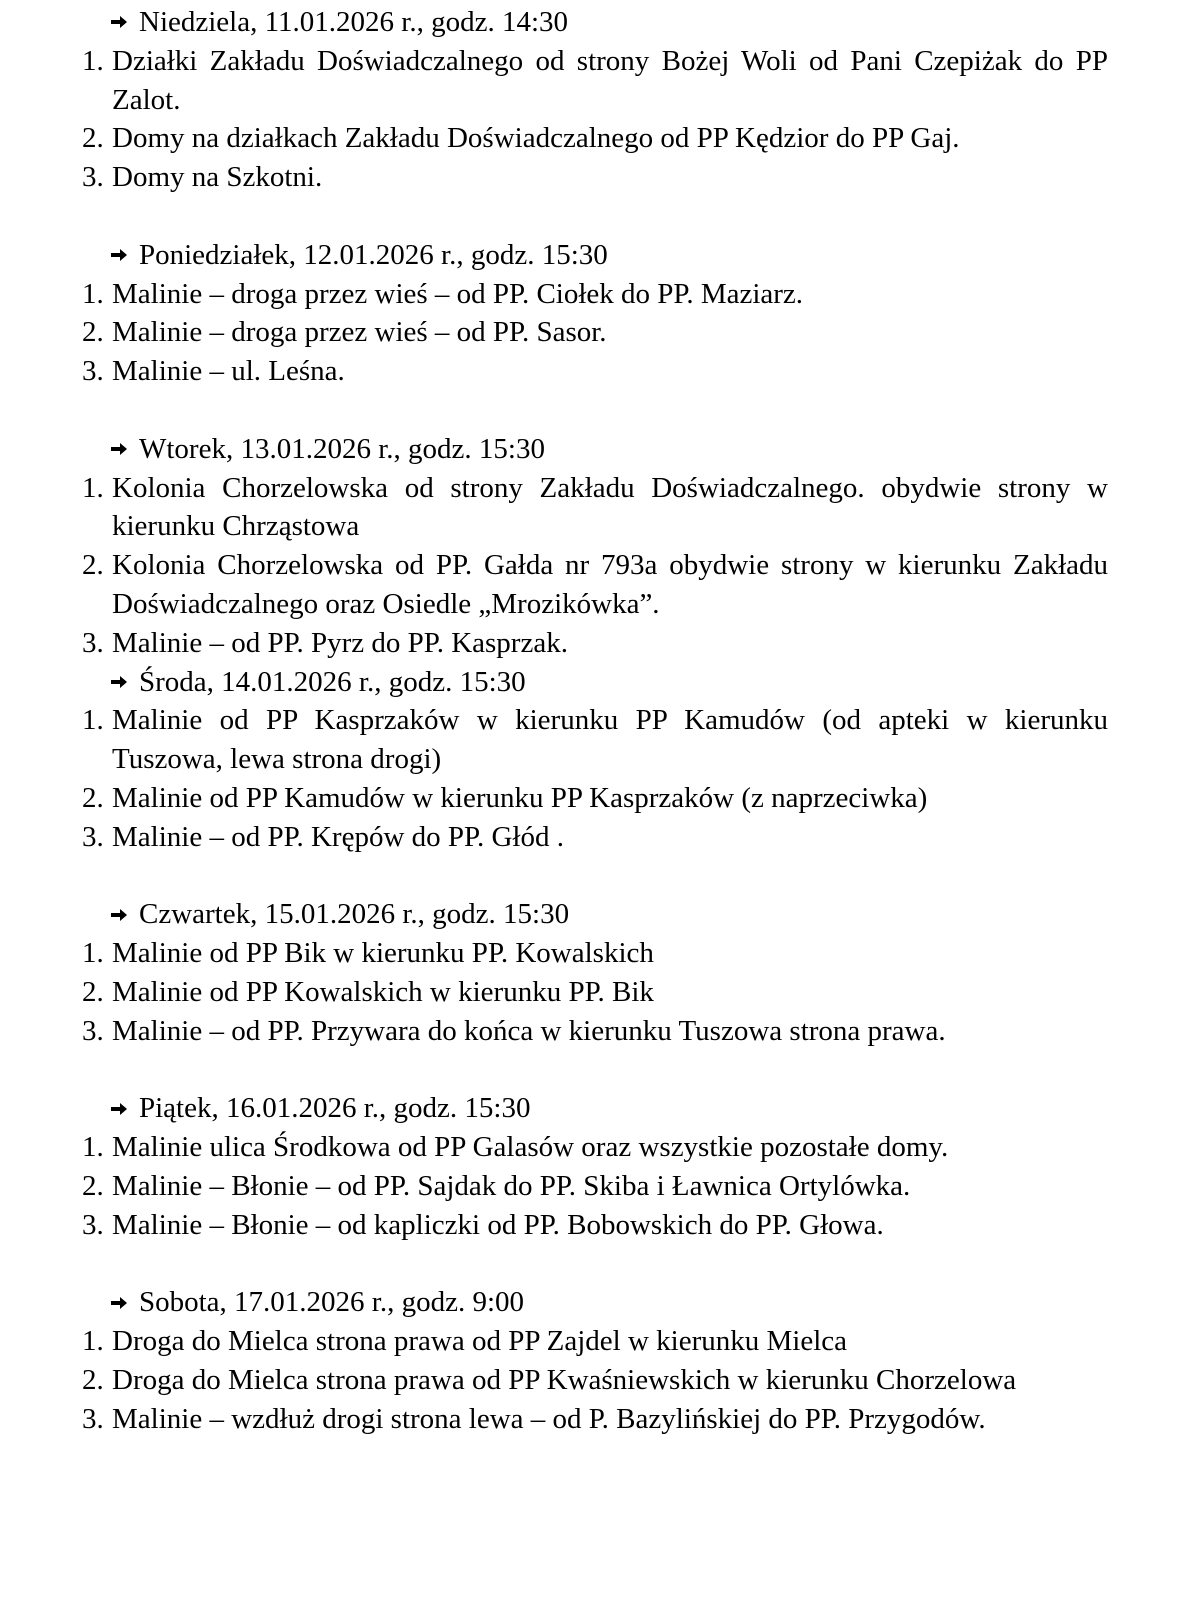  Describe the element at coordinates (595, 22) in the screenshot. I see `section-heading: Niedziela, 11.01.2026 r., godz. 14:30` at that location.